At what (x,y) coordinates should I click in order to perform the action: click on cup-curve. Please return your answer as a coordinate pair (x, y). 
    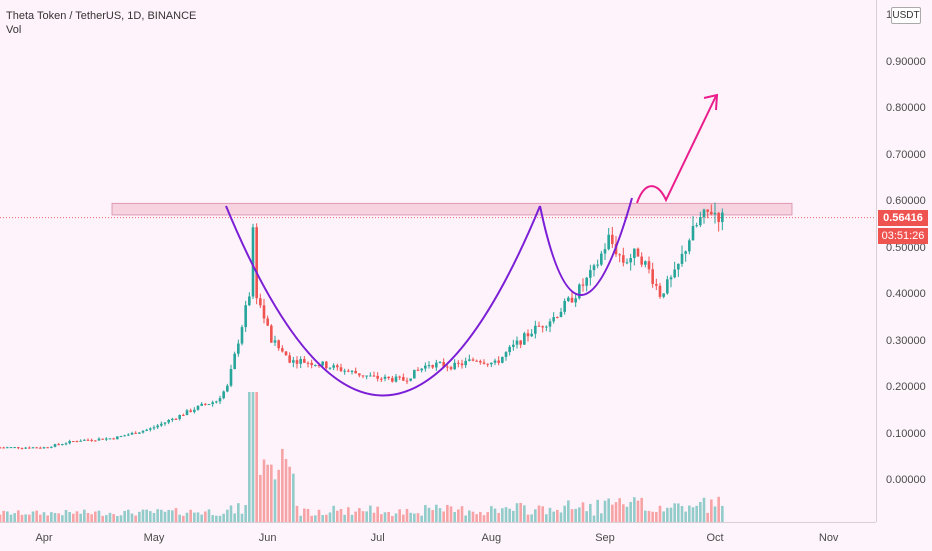
    Looking at the image, I should click on (383, 301).